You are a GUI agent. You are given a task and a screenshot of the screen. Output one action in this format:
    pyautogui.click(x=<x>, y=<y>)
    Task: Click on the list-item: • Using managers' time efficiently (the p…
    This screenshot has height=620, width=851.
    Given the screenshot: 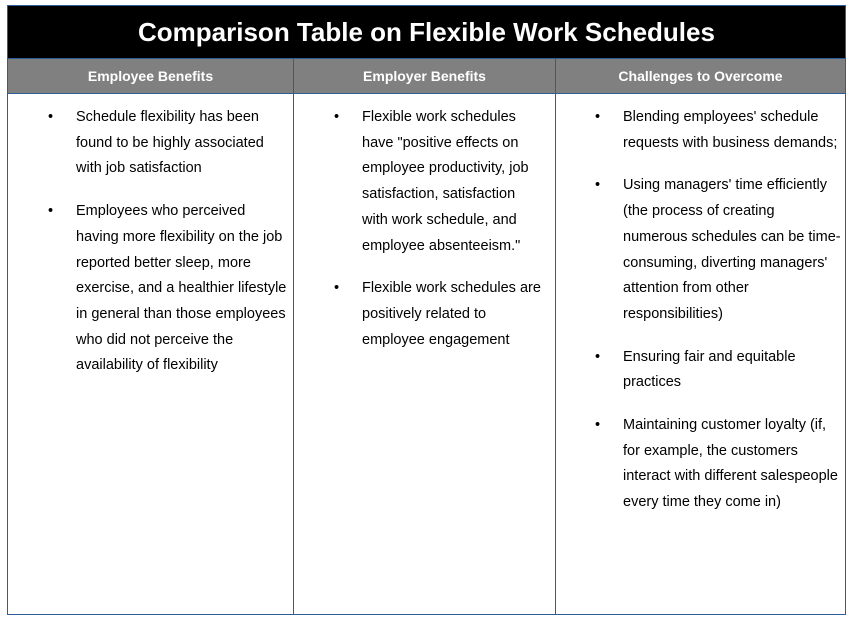 What is the action you would take?
    pyautogui.click(x=719, y=250)
    